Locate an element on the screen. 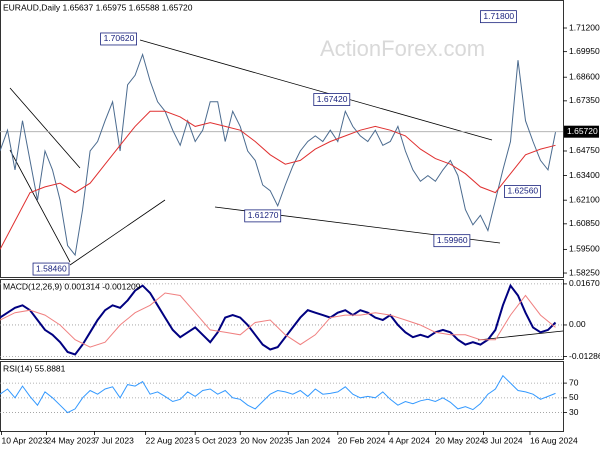  annotation-label: 1.70620 is located at coordinates (119, 38).